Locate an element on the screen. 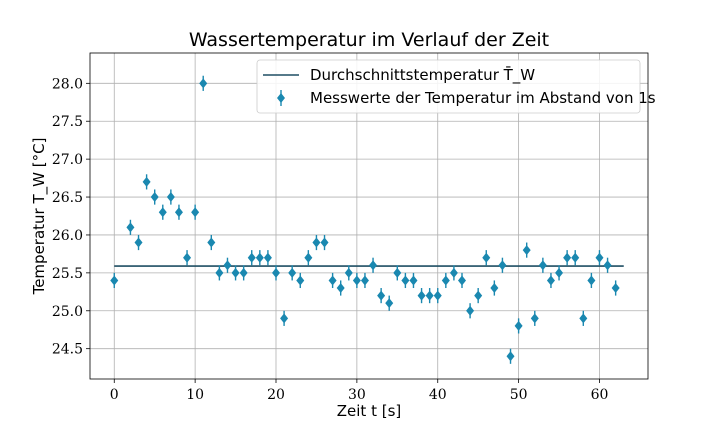  y-tick-label: 25.0 is located at coordinates (67, 312).